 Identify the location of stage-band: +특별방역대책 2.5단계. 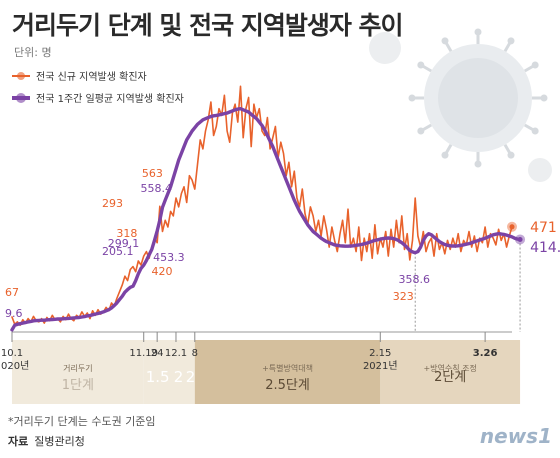
(287, 372).